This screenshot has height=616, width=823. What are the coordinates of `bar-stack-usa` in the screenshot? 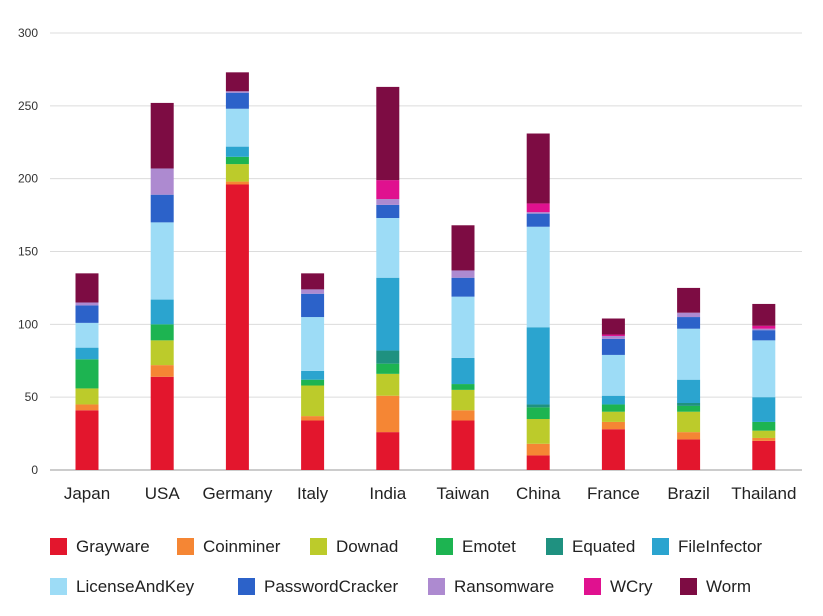 It's located at (162, 286).